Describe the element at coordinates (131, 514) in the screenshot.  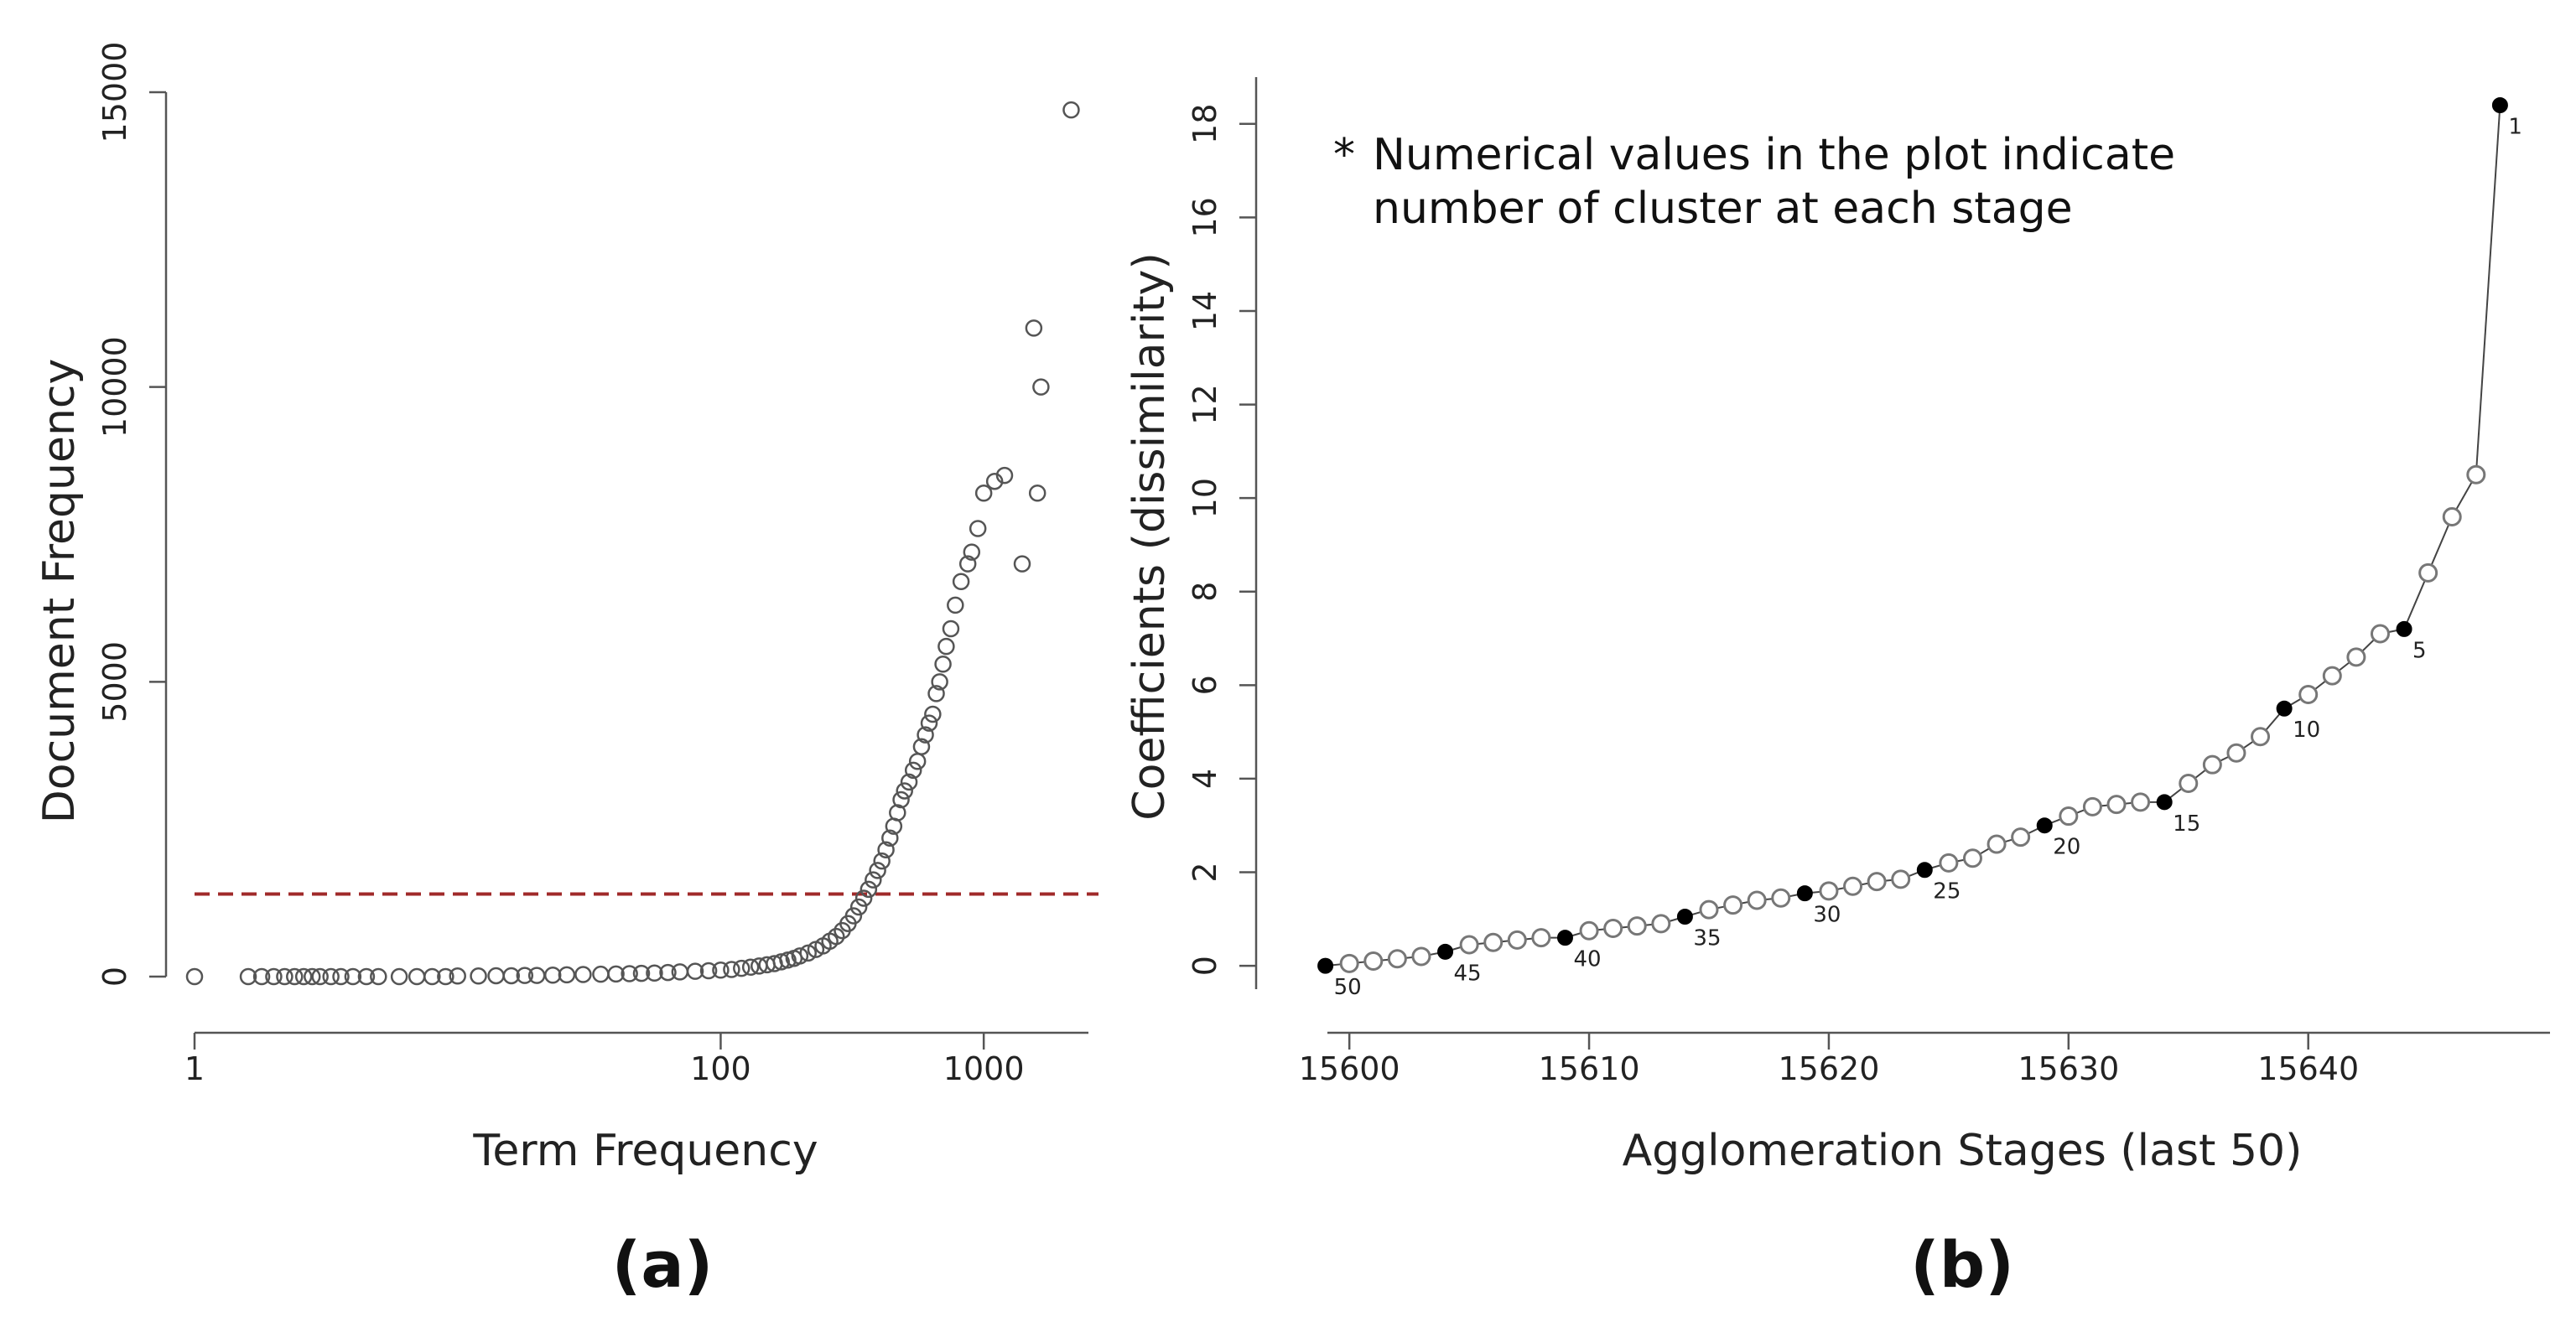
I see `panel-a-y-ticks: 0 5000 10000 15000` at that location.